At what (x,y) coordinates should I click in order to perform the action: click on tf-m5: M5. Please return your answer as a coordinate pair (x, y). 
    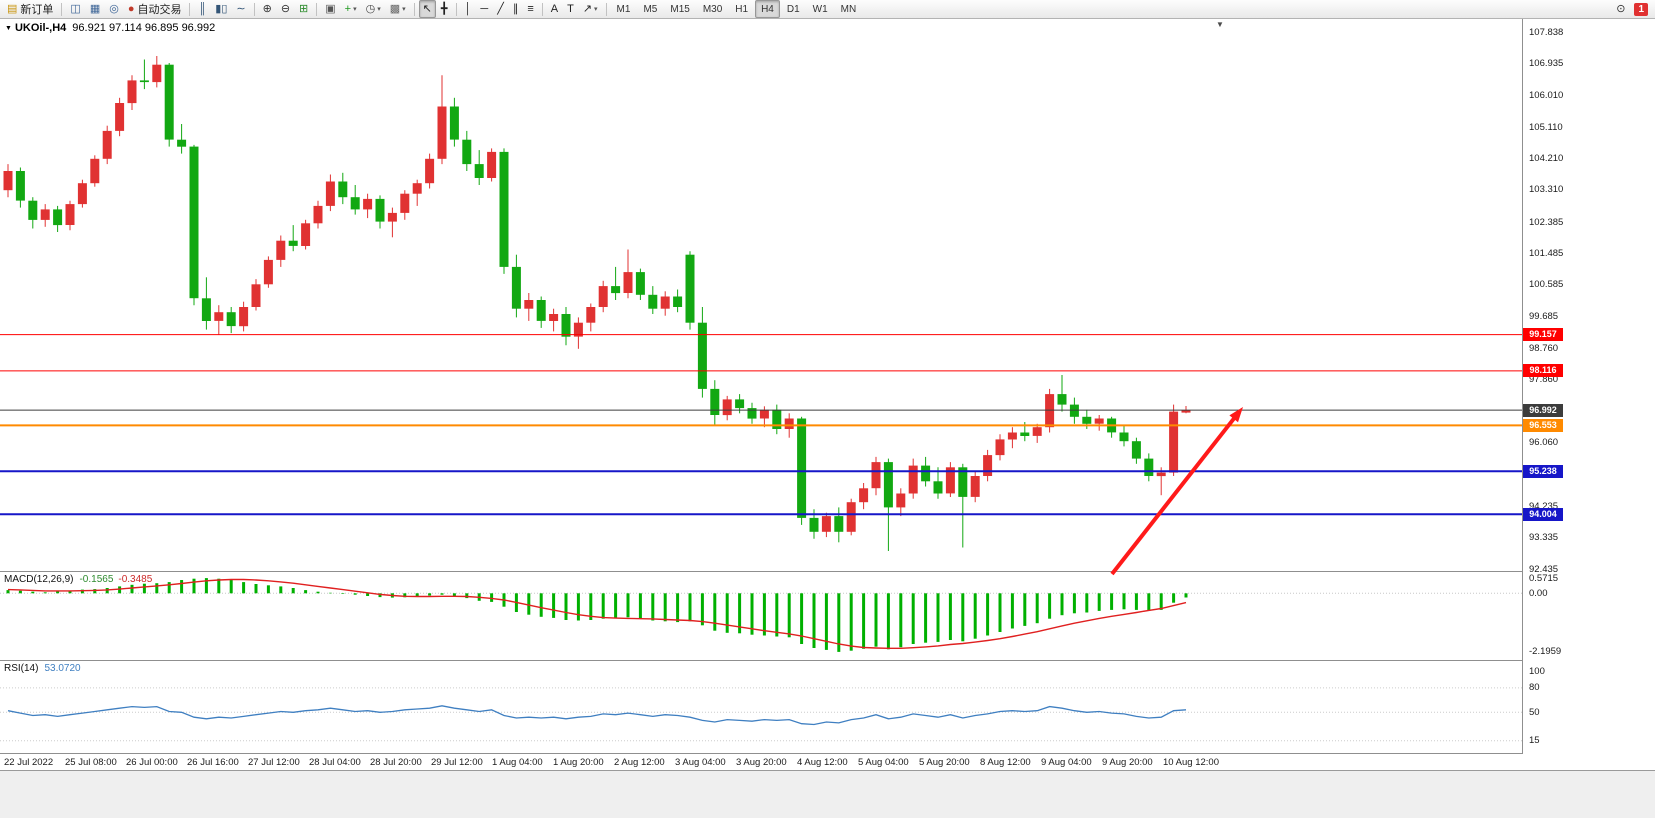
    Looking at the image, I should click on (650, 9).